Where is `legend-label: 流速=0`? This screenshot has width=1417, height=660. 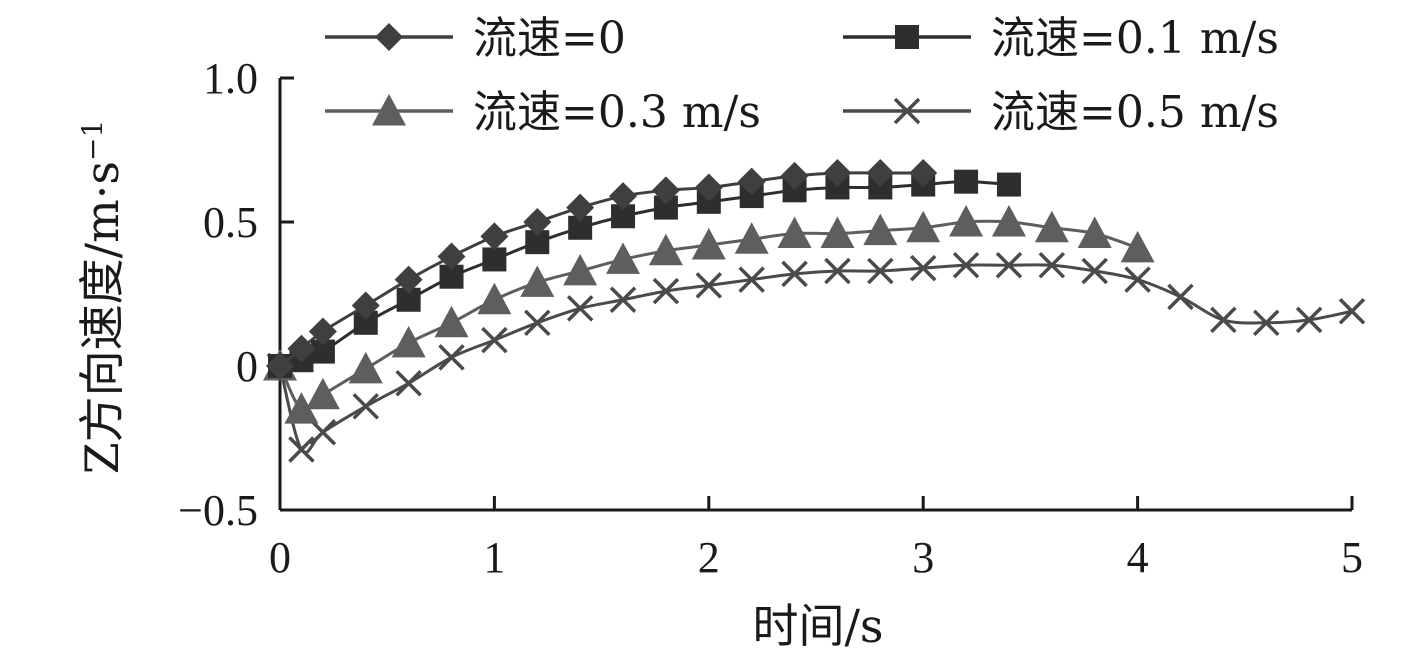
legend-label: 流速=0 is located at coordinates (549, 38).